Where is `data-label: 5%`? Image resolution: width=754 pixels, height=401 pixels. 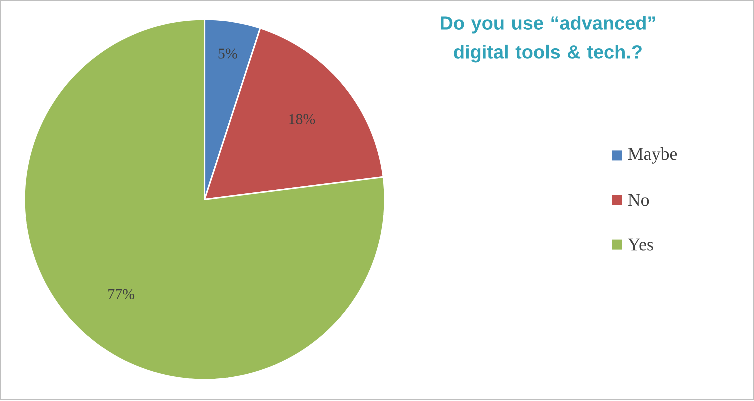 data-label: 5% is located at coordinates (228, 54).